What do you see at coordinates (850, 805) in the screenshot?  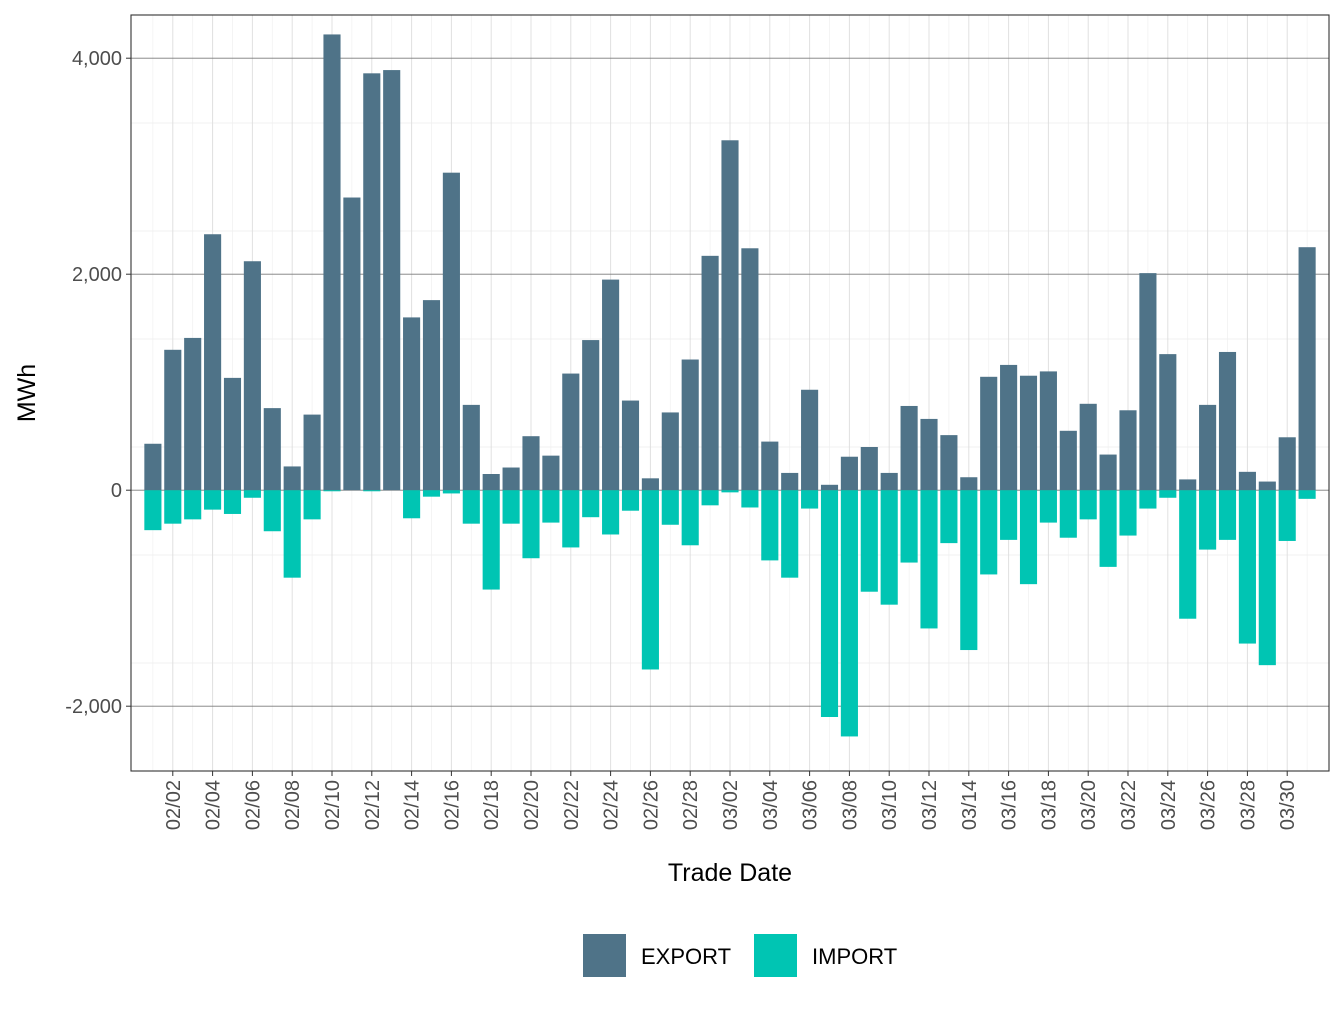 I see `x-tick-label: 03/08` at bounding box center [850, 805].